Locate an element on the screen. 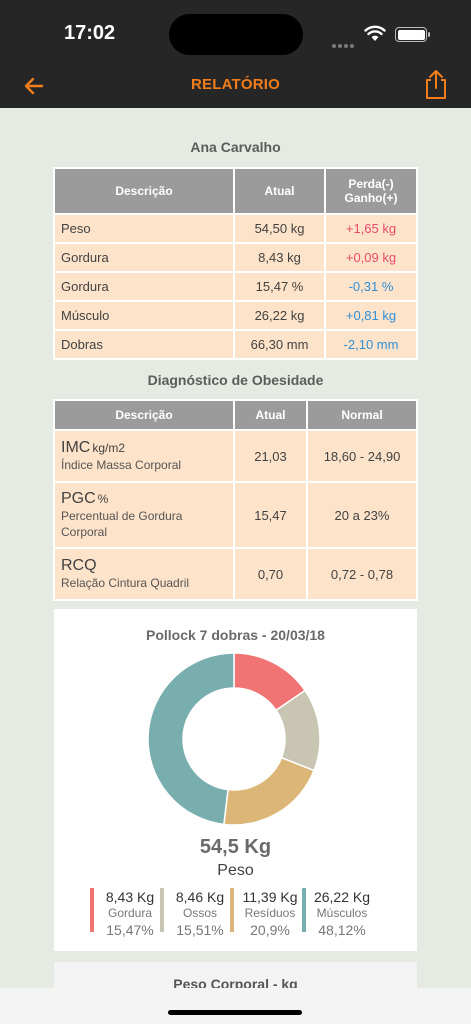 The width and height of the screenshot is (471, 1024). table-row: Dobras 66,30 mm -2,10 mm is located at coordinates (235, 344).